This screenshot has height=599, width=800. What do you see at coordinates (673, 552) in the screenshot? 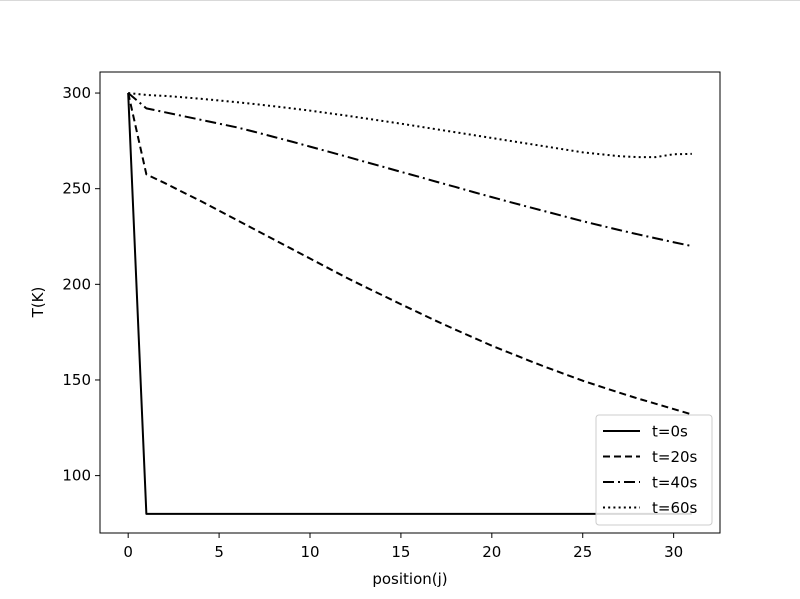
I see `x-tick-label: 30` at bounding box center [673, 552].